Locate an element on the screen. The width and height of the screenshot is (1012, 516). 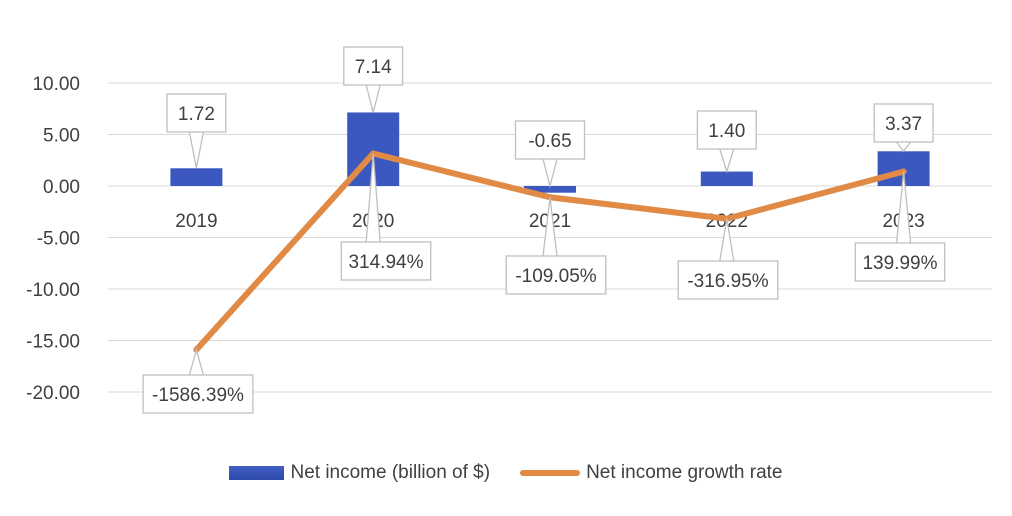
y-tick-label: -10.00 is located at coordinates (53, 290).